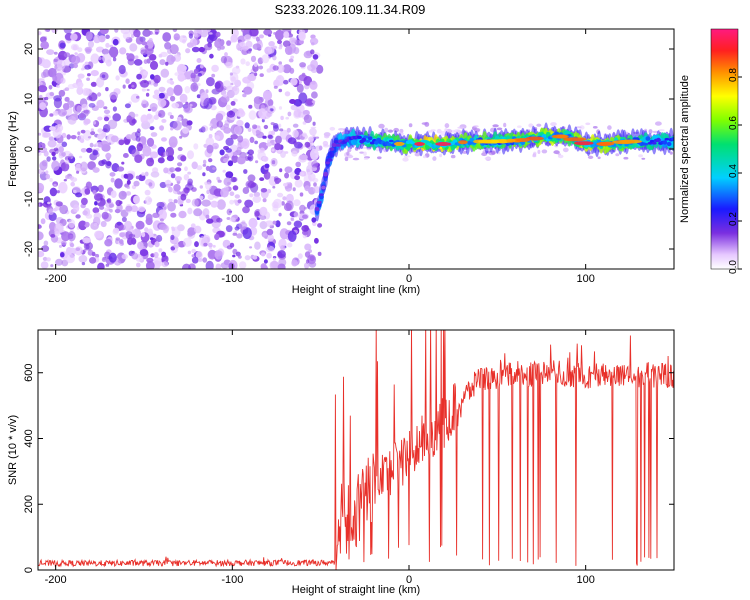 The height and width of the screenshot is (600, 750). What do you see at coordinates (523, 140) in the screenshot?
I see `ridge-peak` at bounding box center [523, 140].